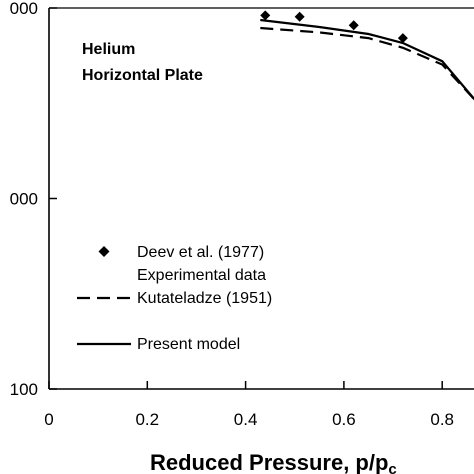  Describe the element at coordinates (204, 298) in the screenshot. I see `legend-label-kutateladze: Kutateladze (1951)` at that location.